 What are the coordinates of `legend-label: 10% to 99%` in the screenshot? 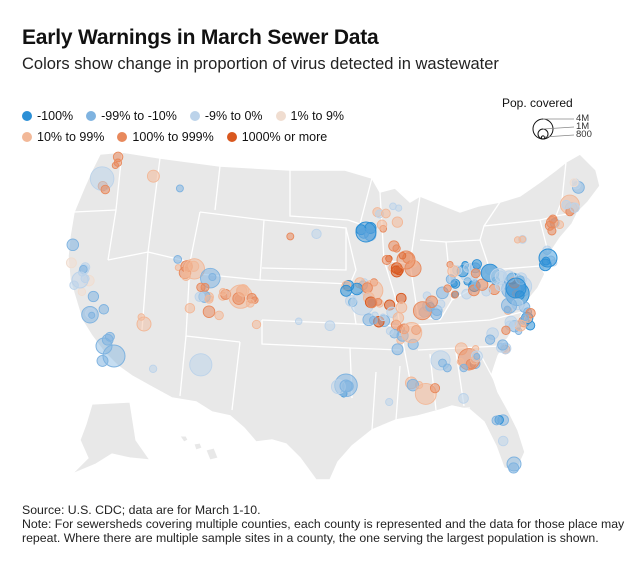 It's located at (71, 136).